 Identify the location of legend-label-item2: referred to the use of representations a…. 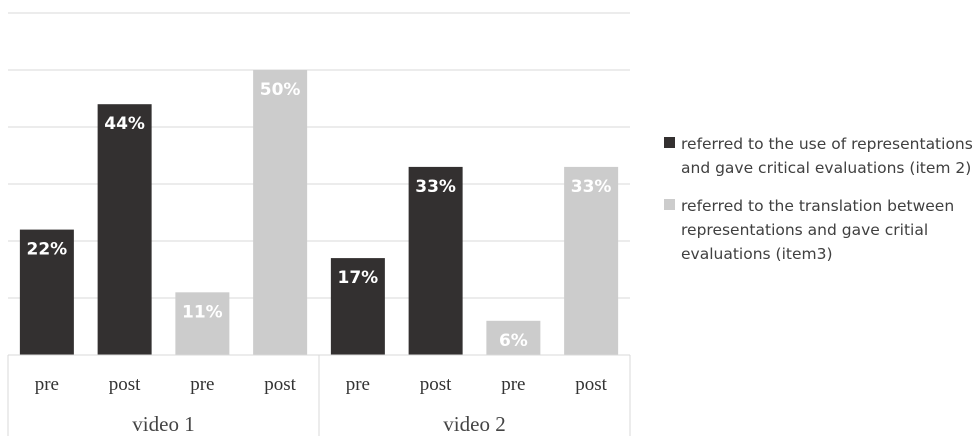
(827, 156).